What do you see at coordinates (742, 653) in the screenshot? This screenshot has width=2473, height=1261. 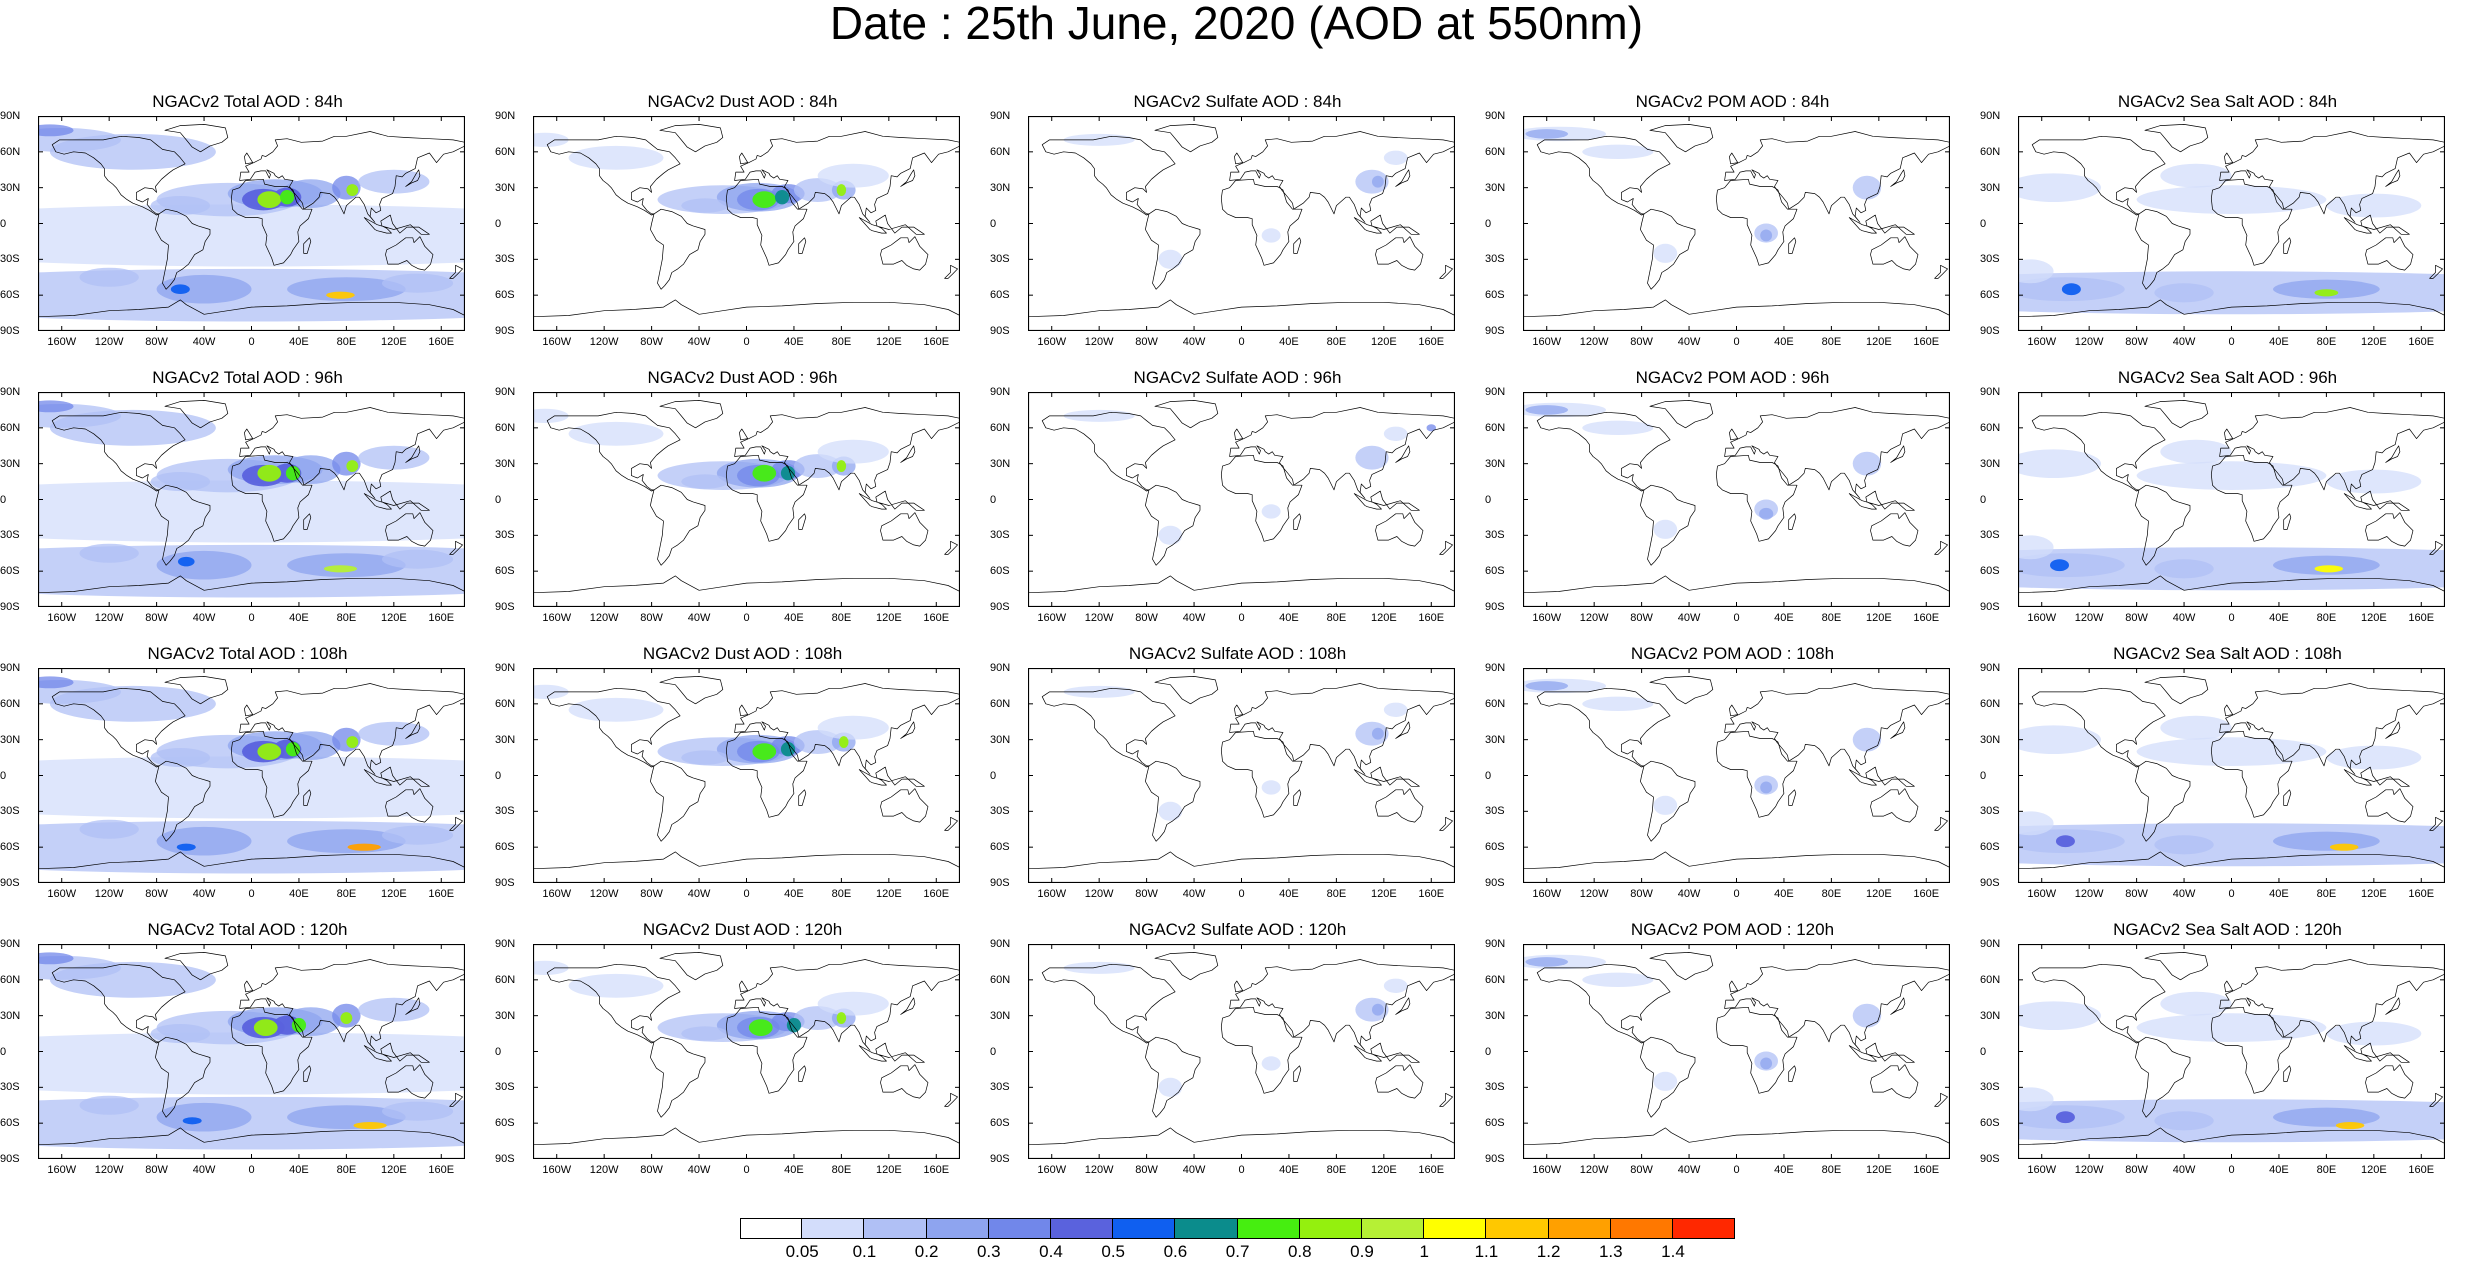 I see `panel-title: NGACv2 Dust AOD : 108h` at bounding box center [742, 653].